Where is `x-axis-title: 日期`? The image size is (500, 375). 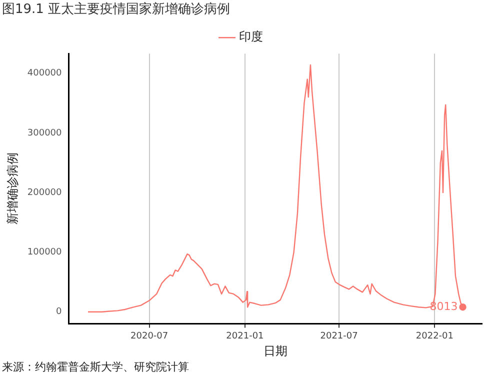
x-axis-title: 日期 is located at coordinates (275, 351).